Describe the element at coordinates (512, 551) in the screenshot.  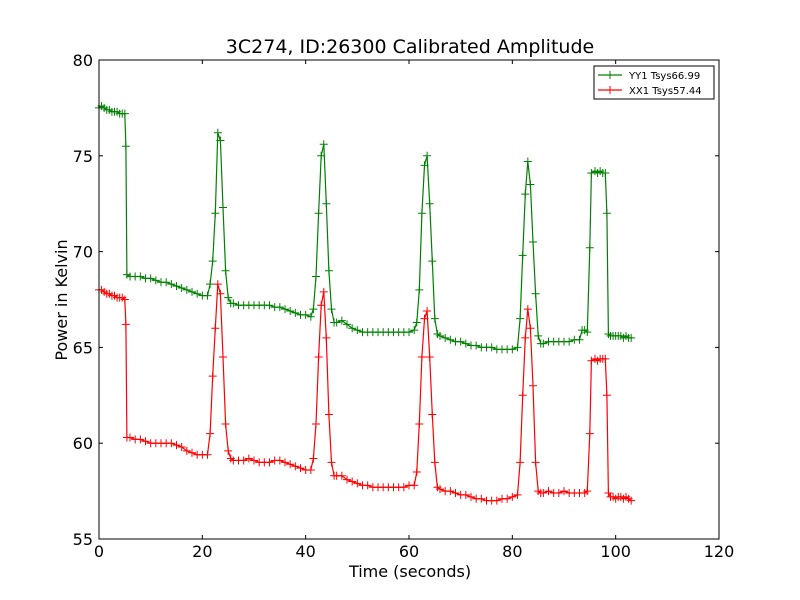
I see `x-tick-label: 80` at that location.